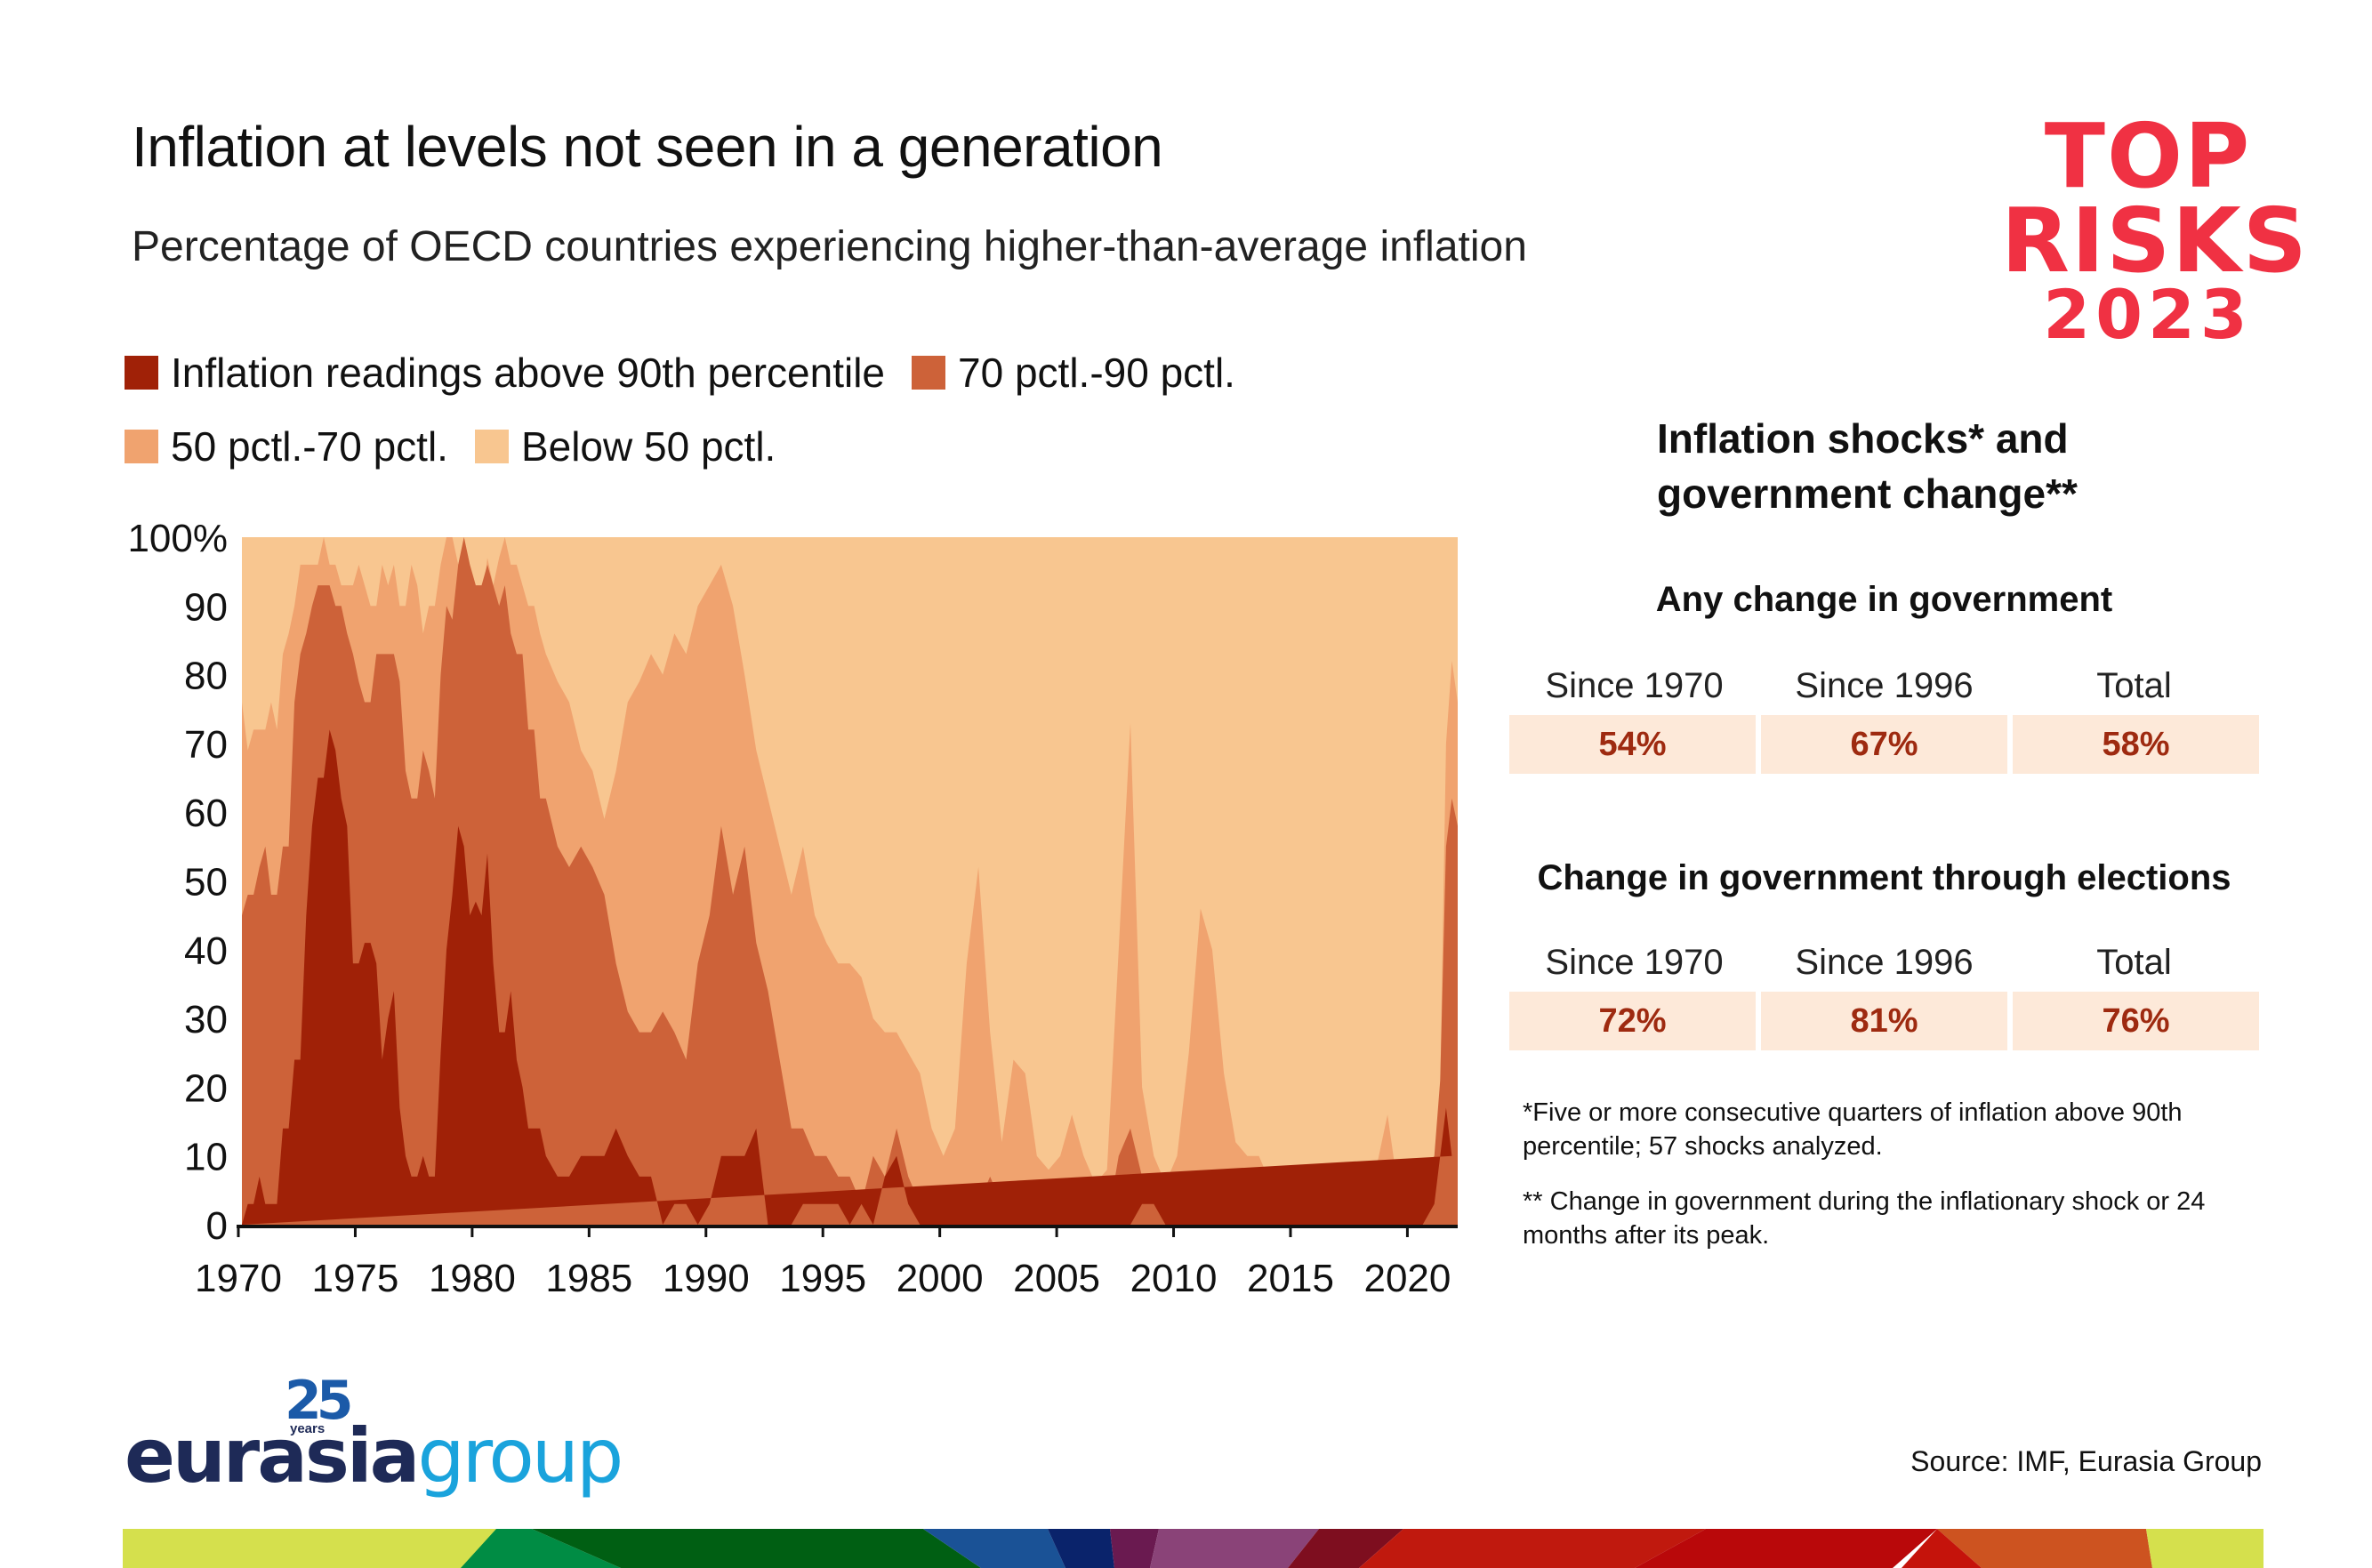 The height and width of the screenshot is (1568, 2372). What do you see at coordinates (238, 1278) in the screenshot?
I see `x-tick-label: 1970` at bounding box center [238, 1278].